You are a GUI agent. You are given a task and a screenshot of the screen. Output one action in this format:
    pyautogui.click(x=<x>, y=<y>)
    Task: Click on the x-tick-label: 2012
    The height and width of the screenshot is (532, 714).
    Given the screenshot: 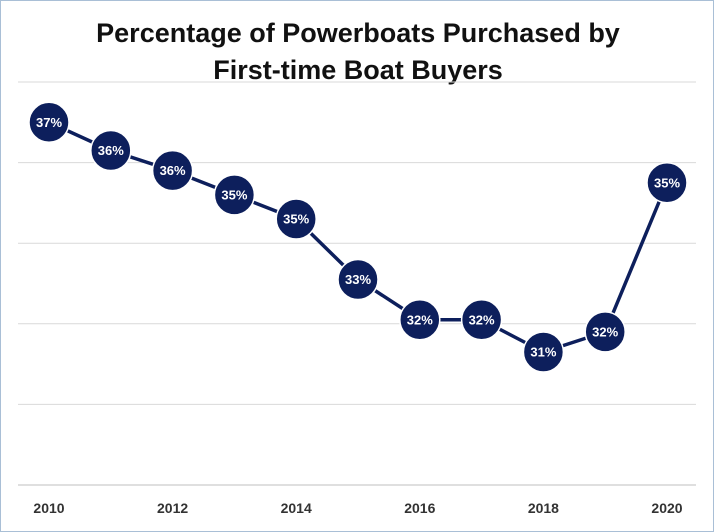 What is the action you would take?
    pyautogui.click(x=172, y=508)
    